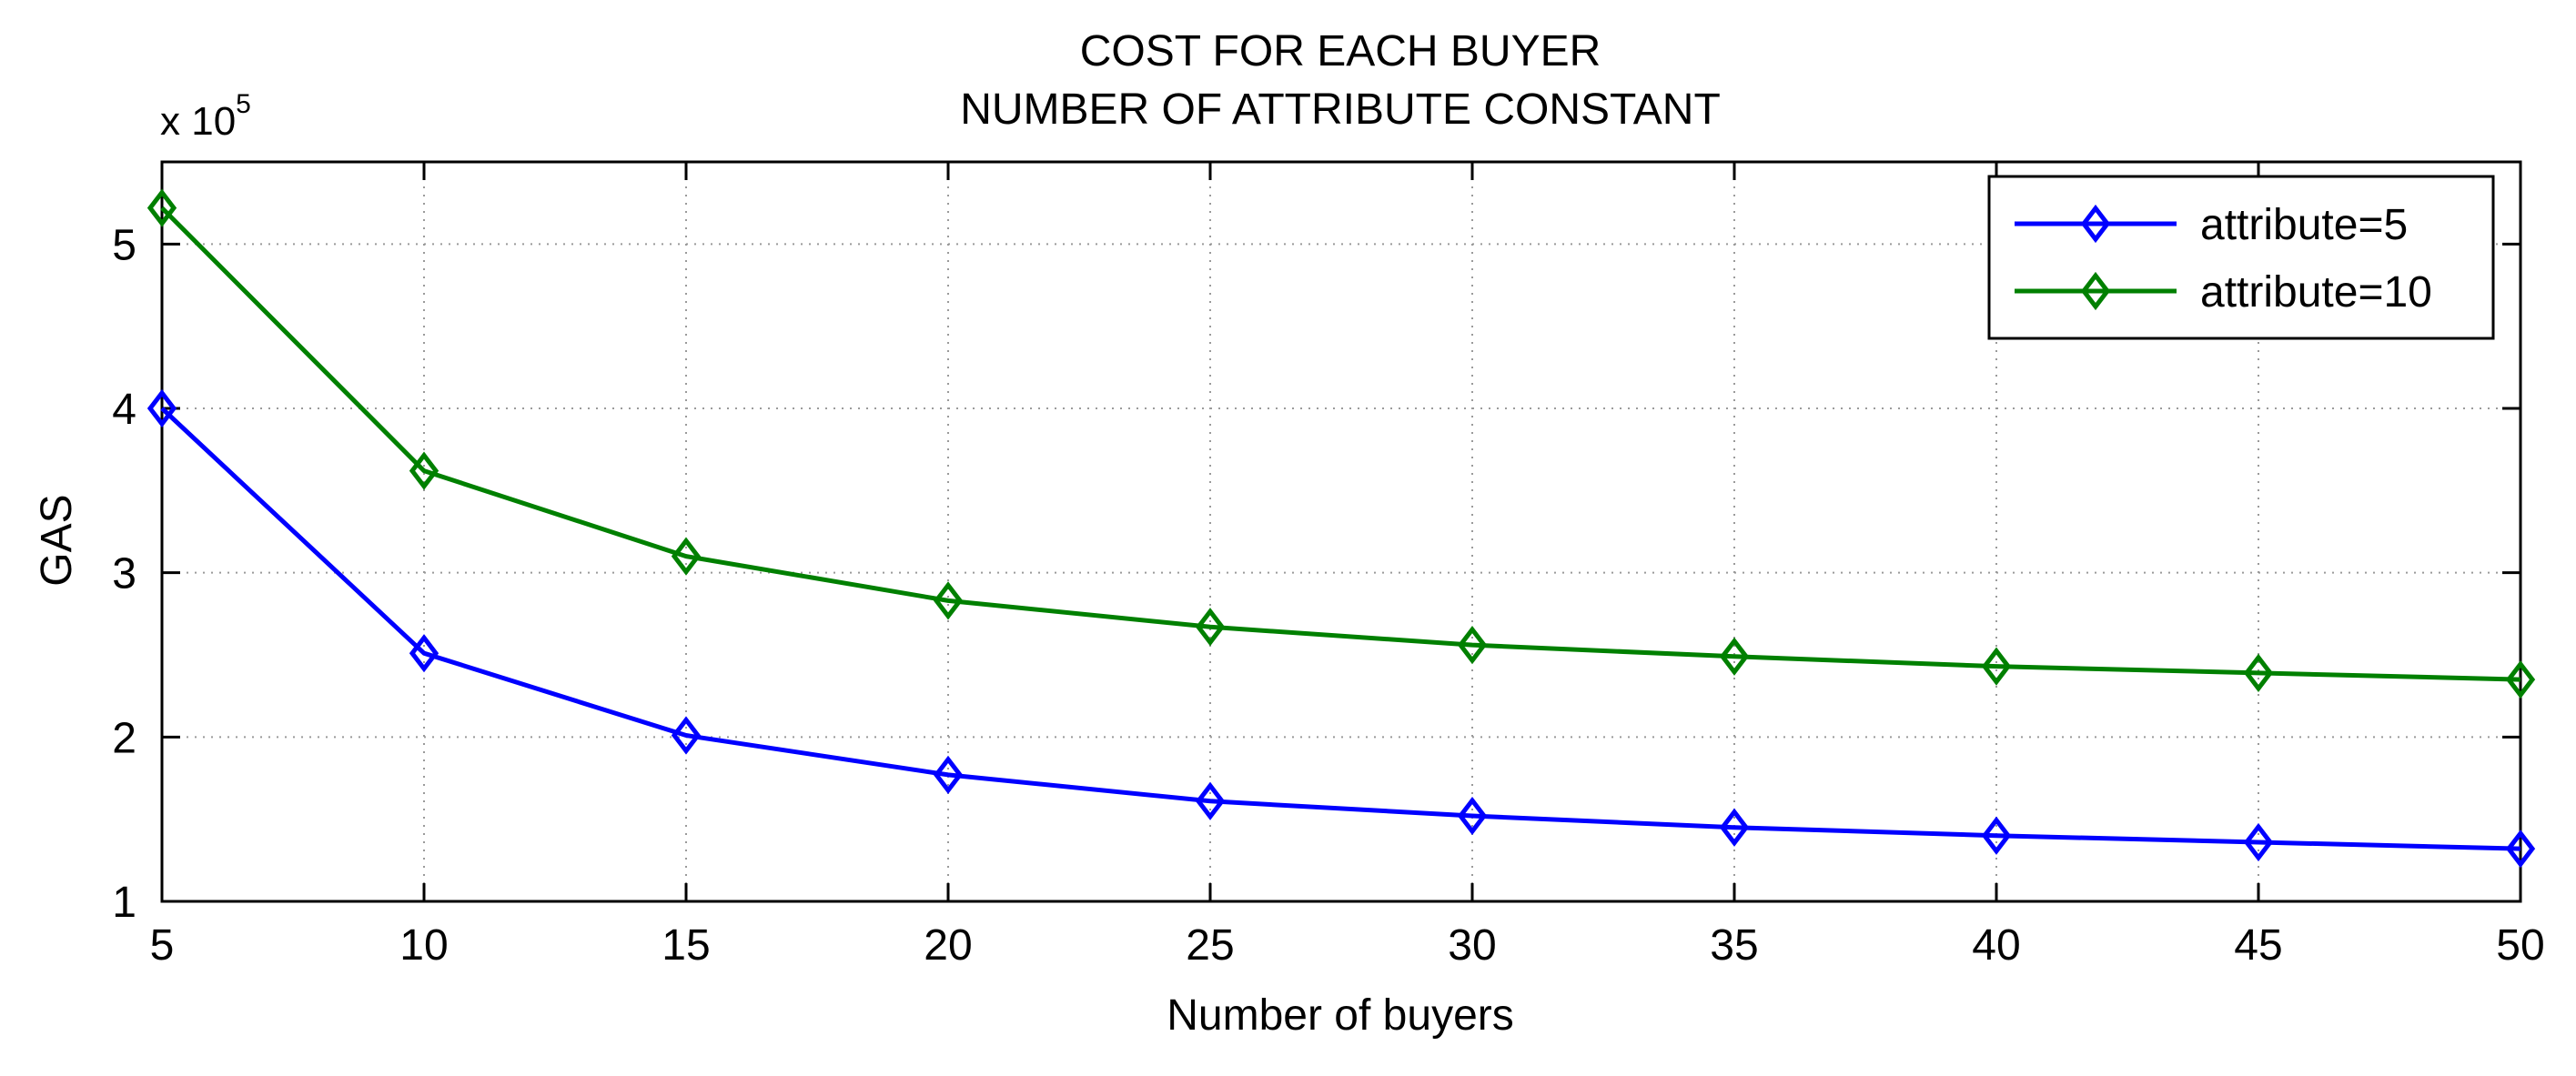 The image size is (2576, 1076). What do you see at coordinates (948, 945) in the screenshot?
I see `x-tick-label: 20` at bounding box center [948, 945].